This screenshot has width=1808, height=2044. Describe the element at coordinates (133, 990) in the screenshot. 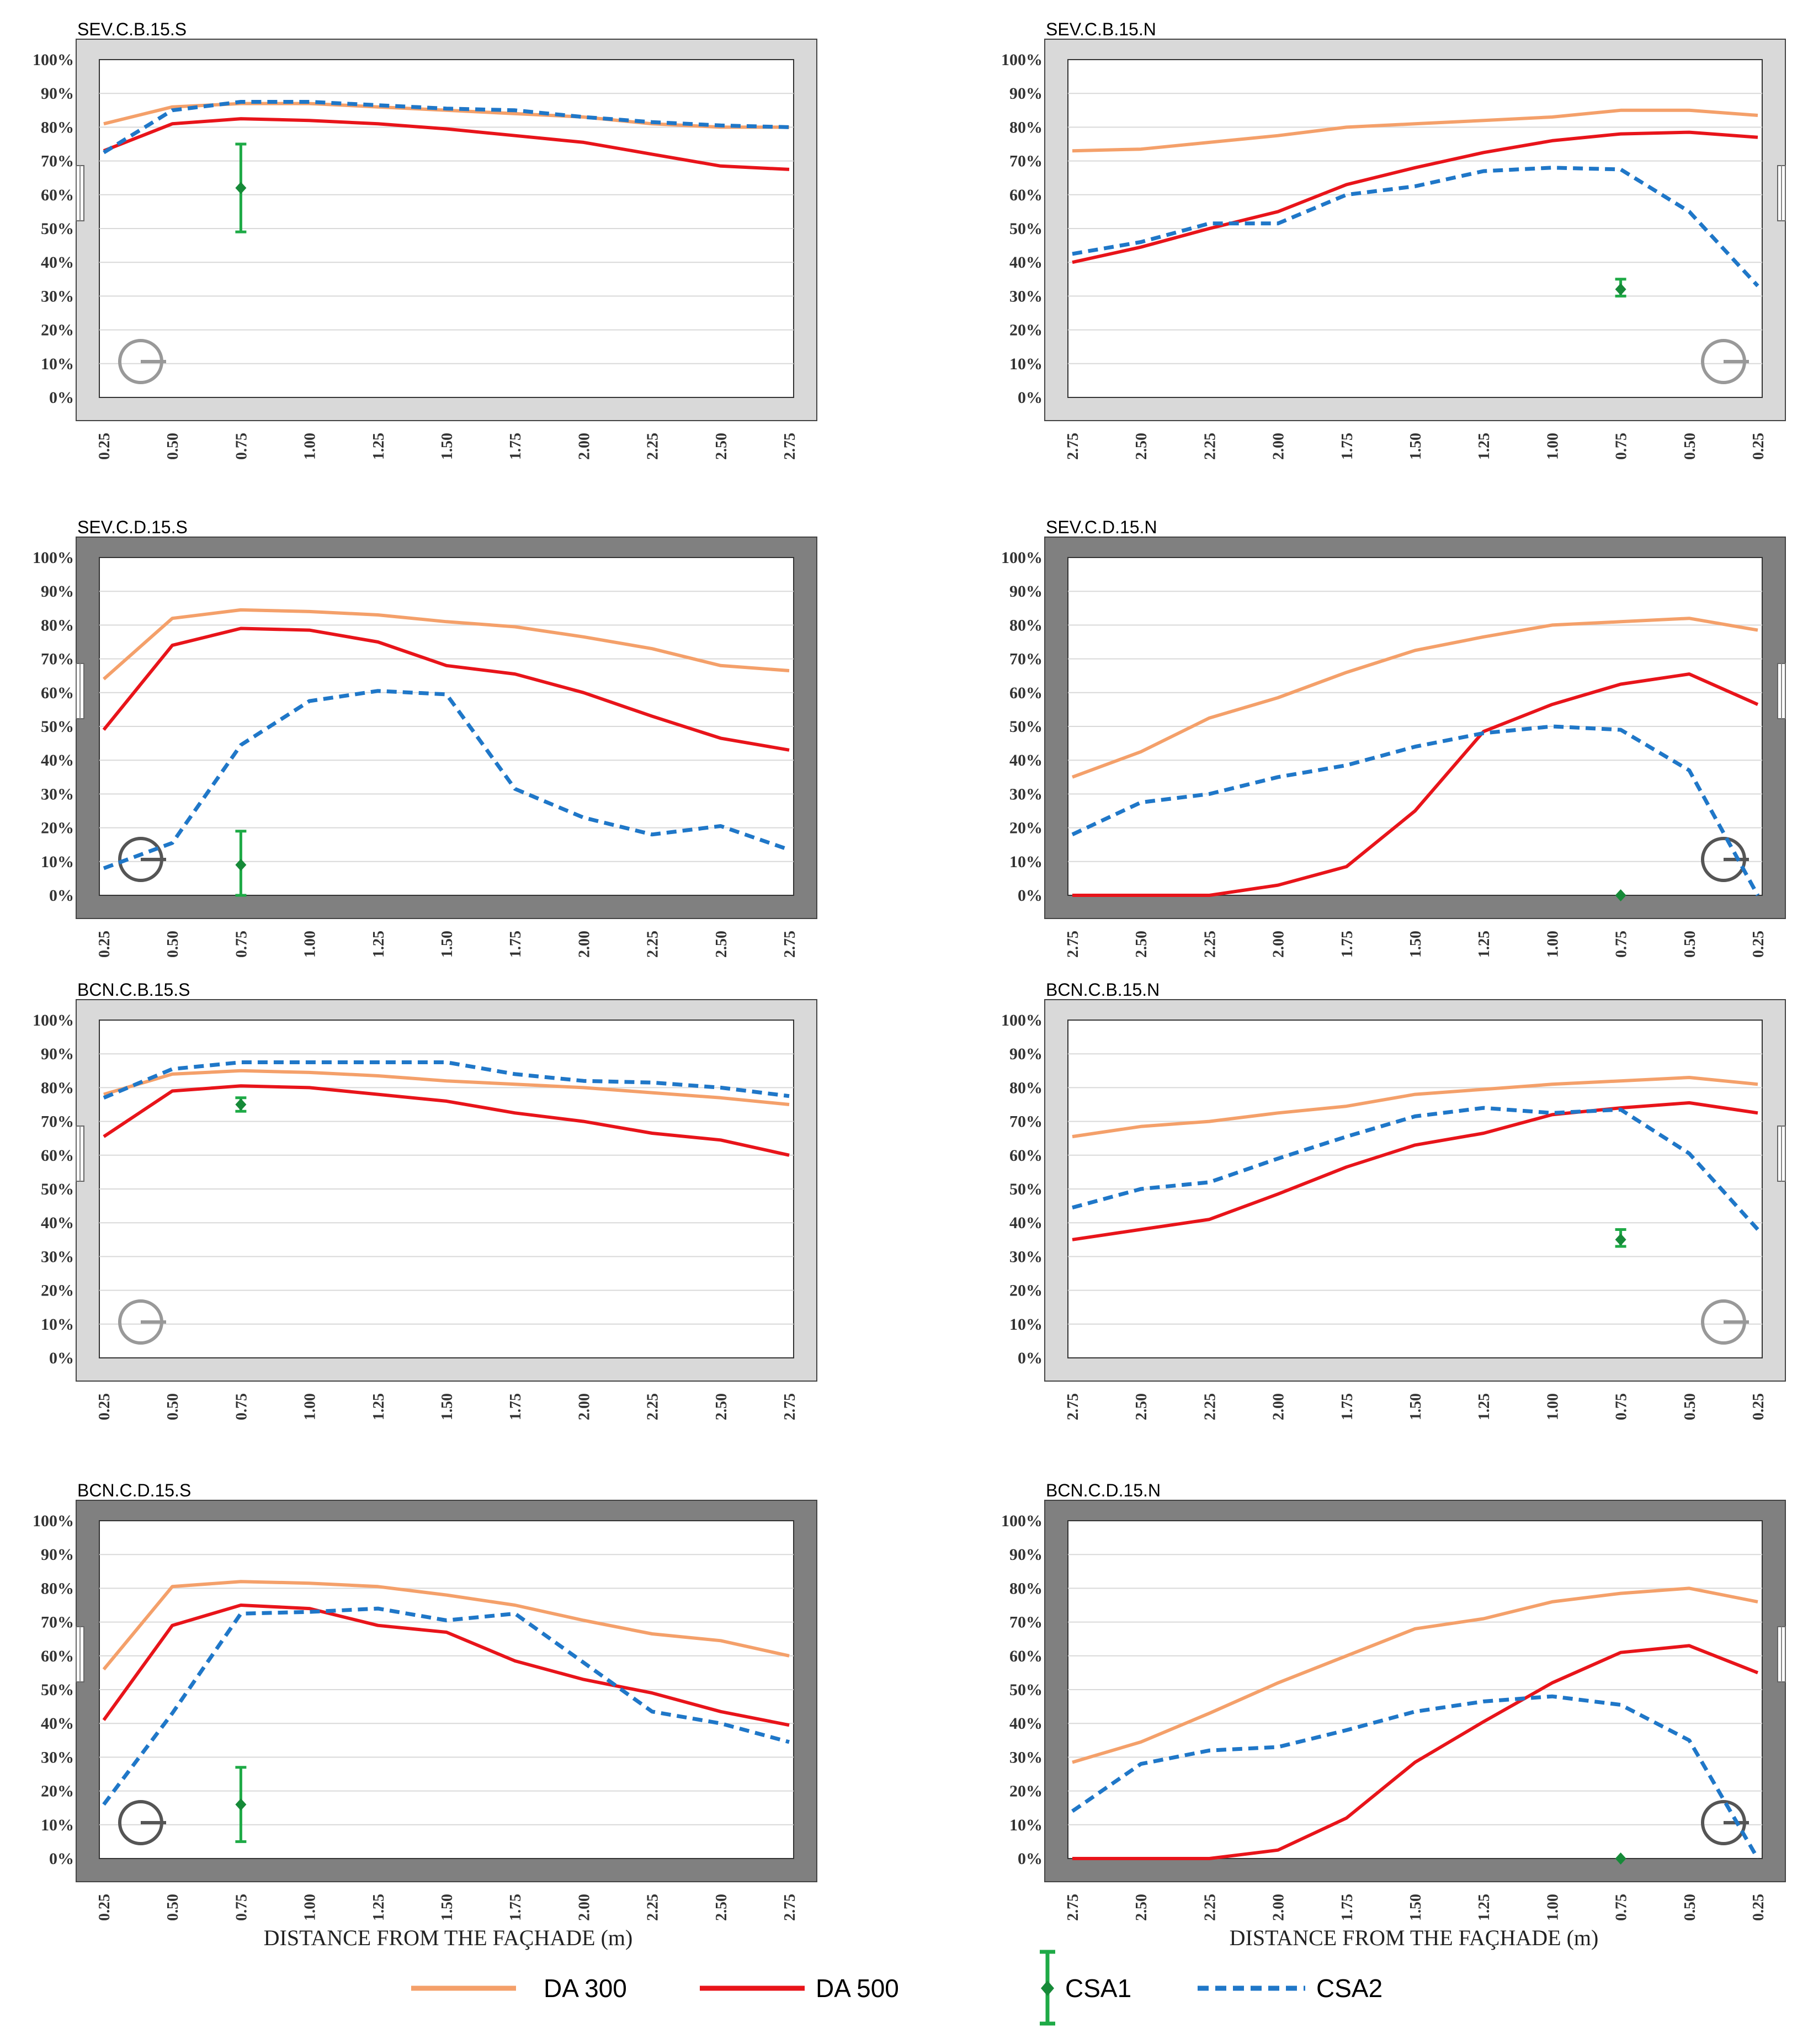

I see `panel-title: BCN.C.B.15.S` at that location.